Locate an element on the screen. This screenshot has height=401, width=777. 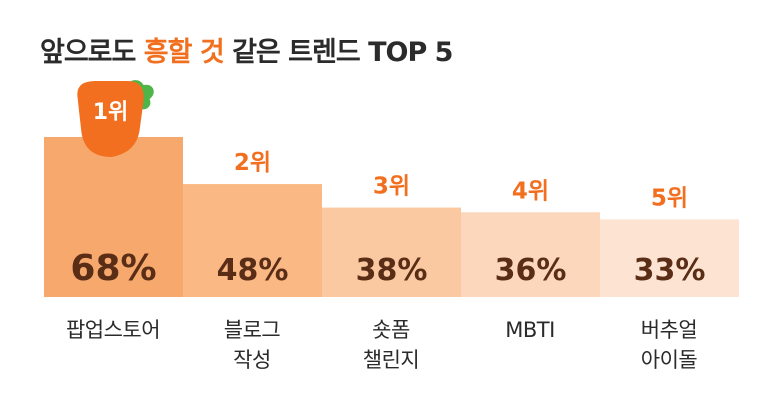
carrot-icon is located at coordinates (110, 119).